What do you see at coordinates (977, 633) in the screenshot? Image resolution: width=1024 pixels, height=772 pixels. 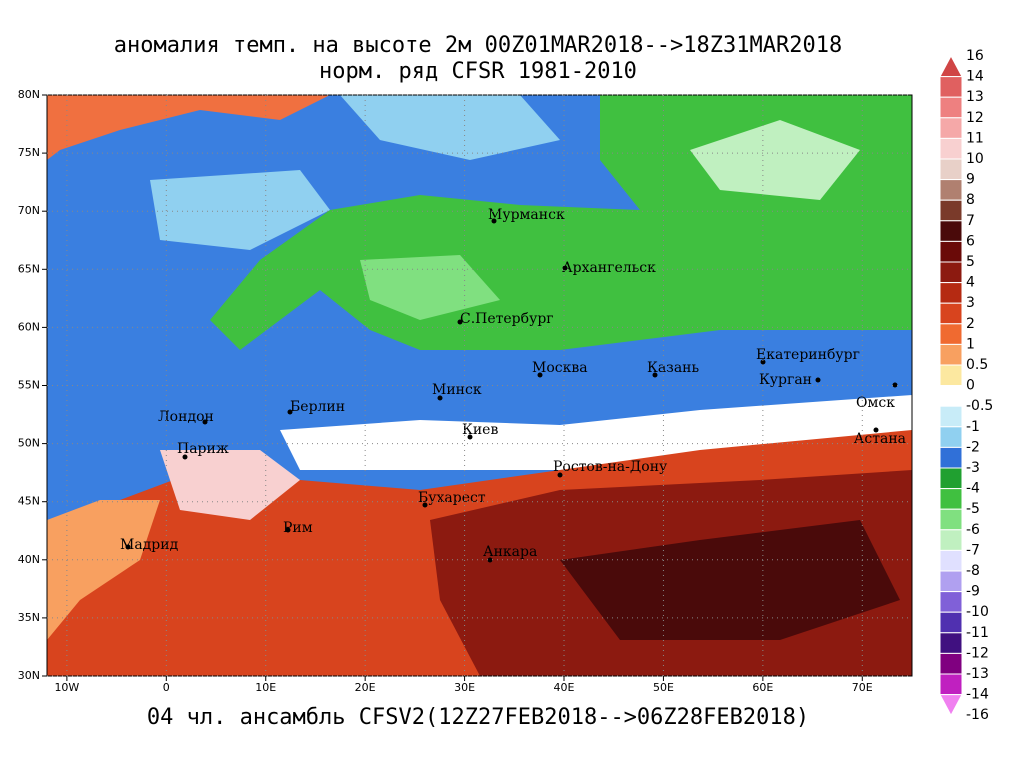 I see `colorbar-label: -11` at bounding box center [977, 633].